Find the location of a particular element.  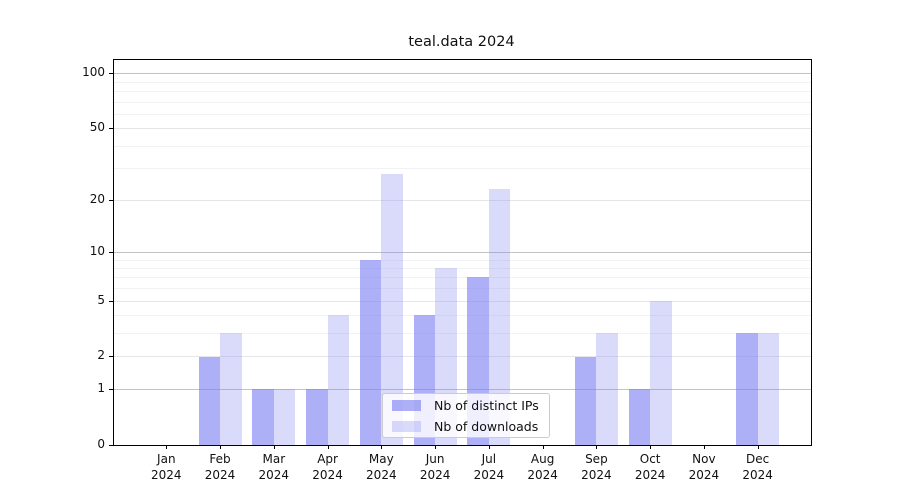

x-label-line: Apr is located at coordinates (327, 459).